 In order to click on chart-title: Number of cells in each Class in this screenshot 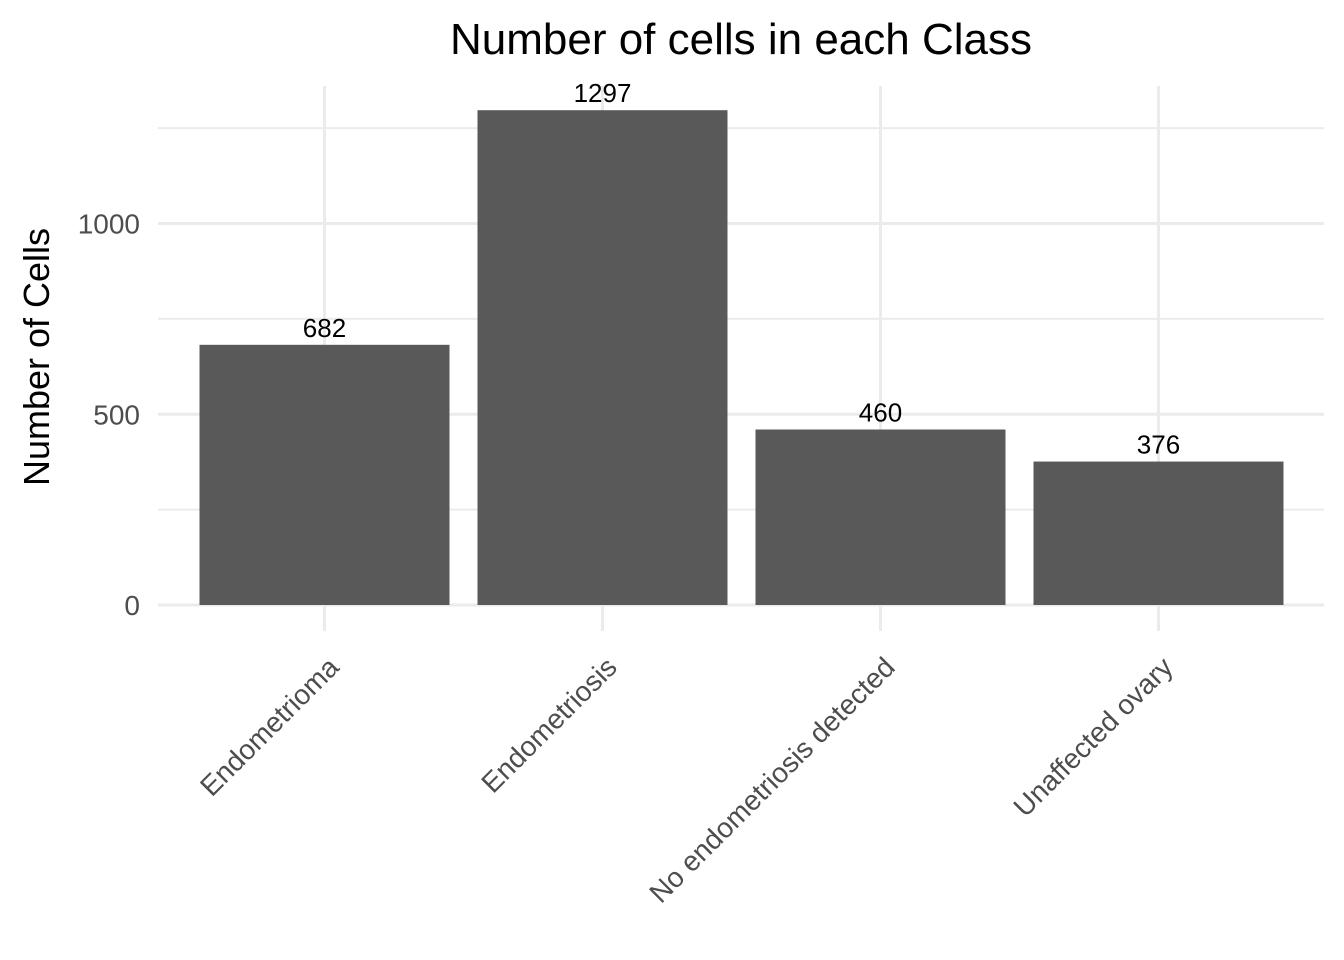, I will do `click(741, 39)`.